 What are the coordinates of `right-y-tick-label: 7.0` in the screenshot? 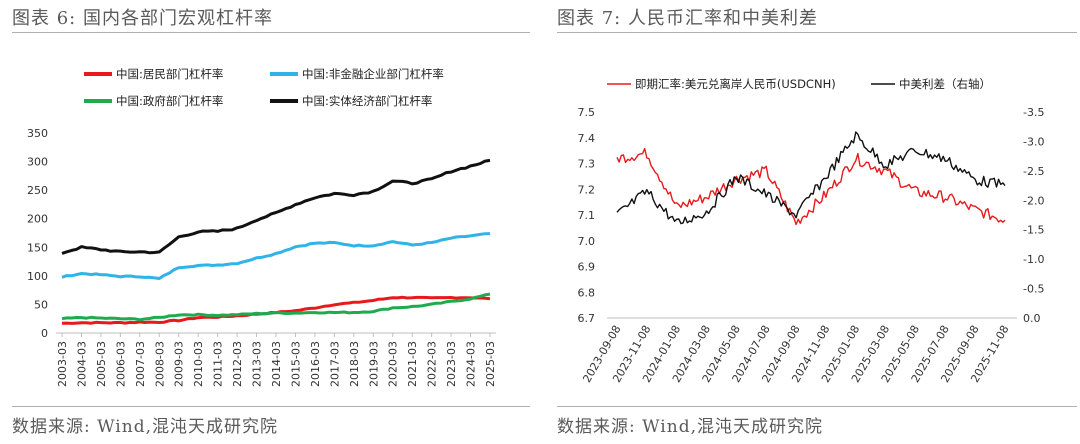 It's located at (587, 241).